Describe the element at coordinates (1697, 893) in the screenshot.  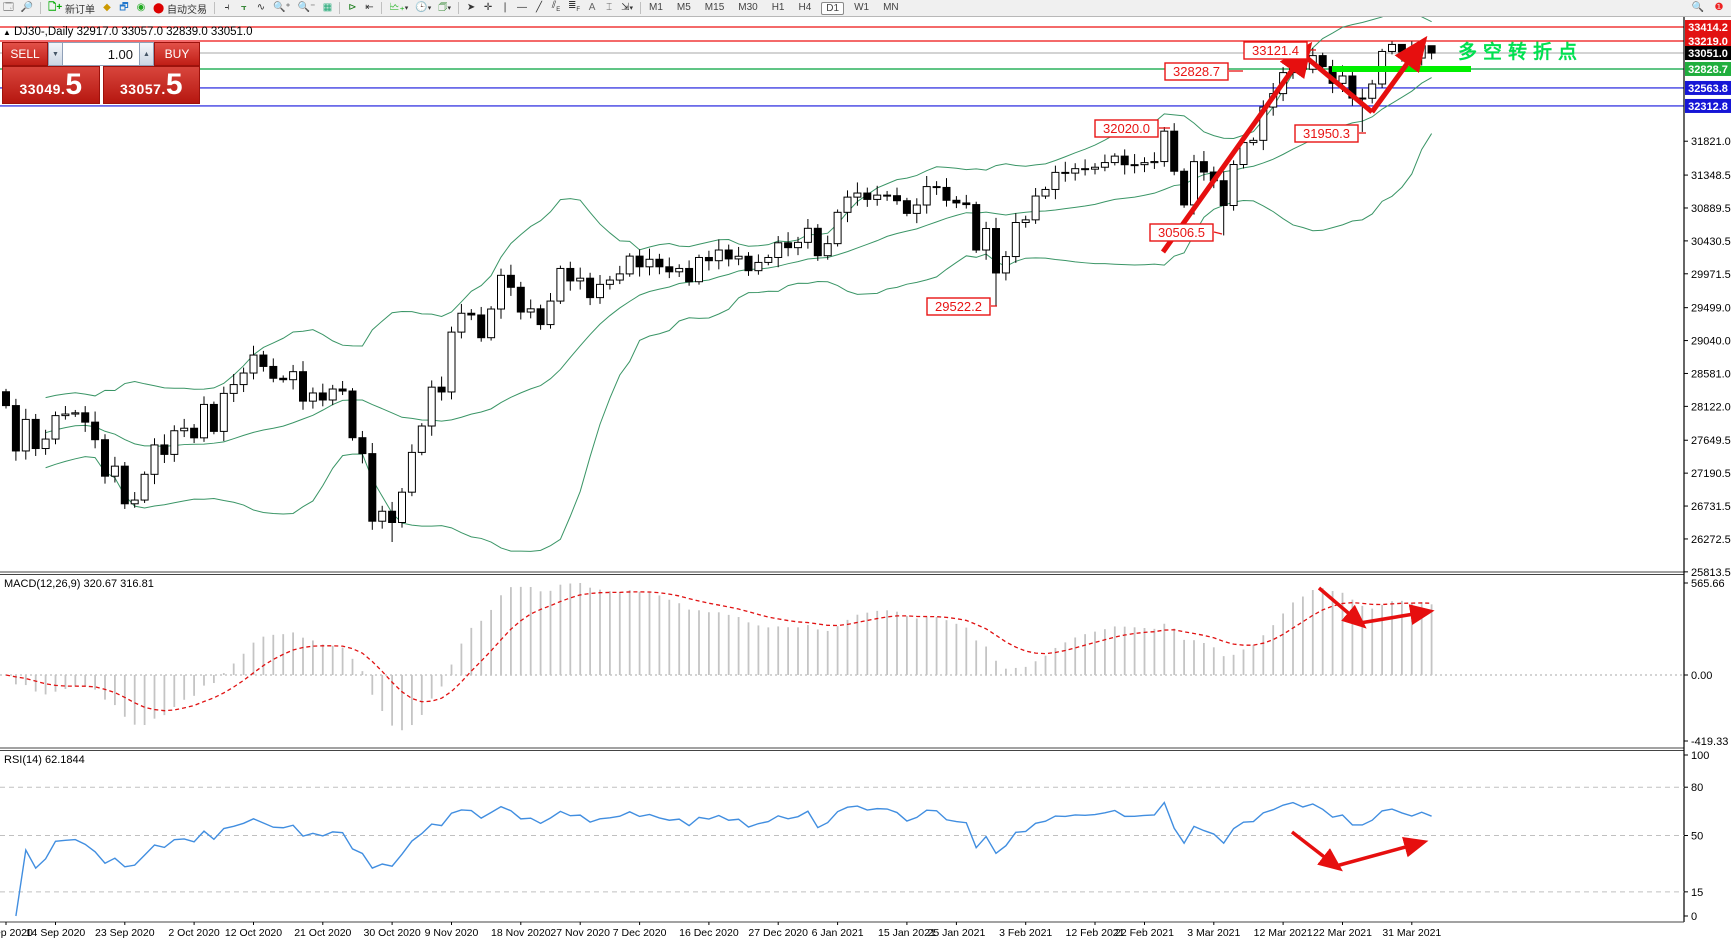
I see `svg-text: 15` at that location.